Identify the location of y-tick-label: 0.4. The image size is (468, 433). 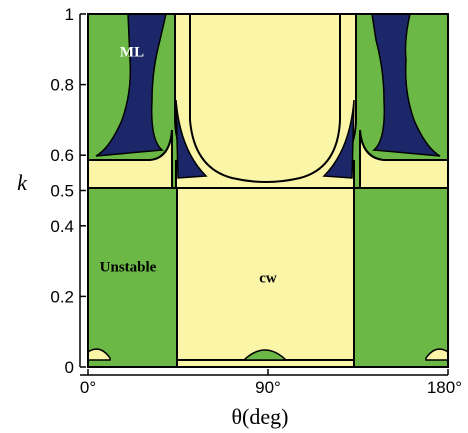
(62, 226).